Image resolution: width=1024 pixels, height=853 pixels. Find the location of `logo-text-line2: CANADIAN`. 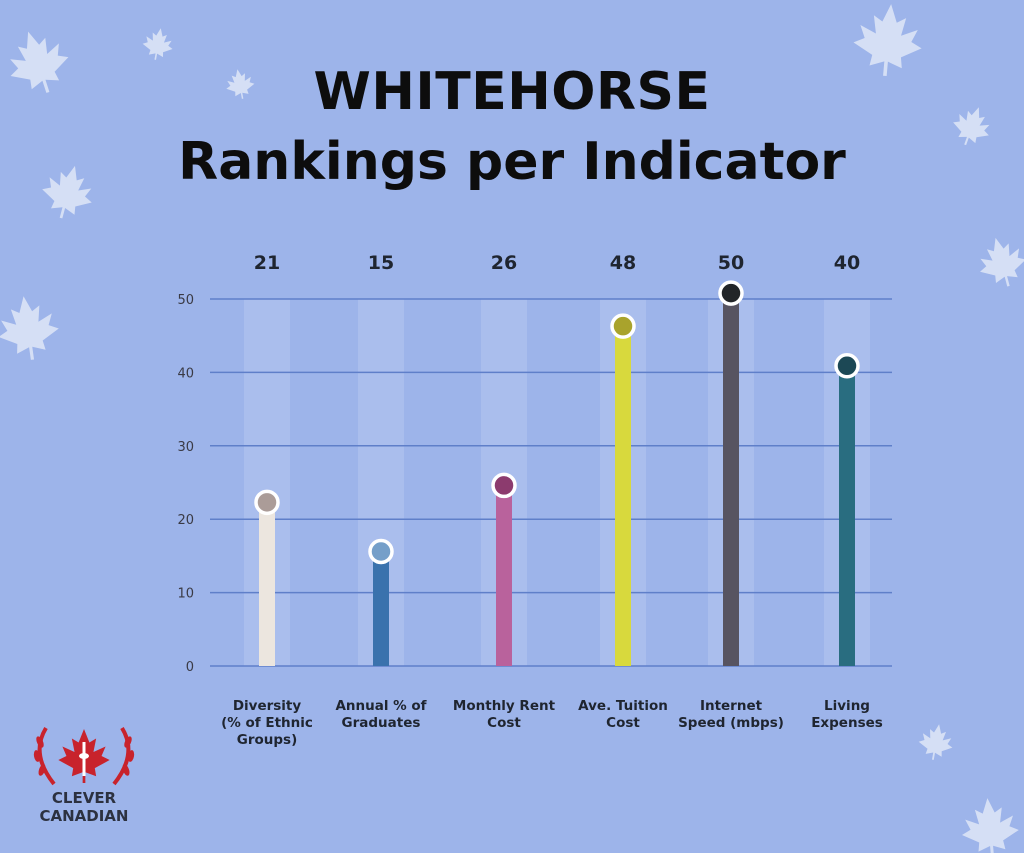

logo-text-line2: CANADIAN is located at coordinates (84, 816).